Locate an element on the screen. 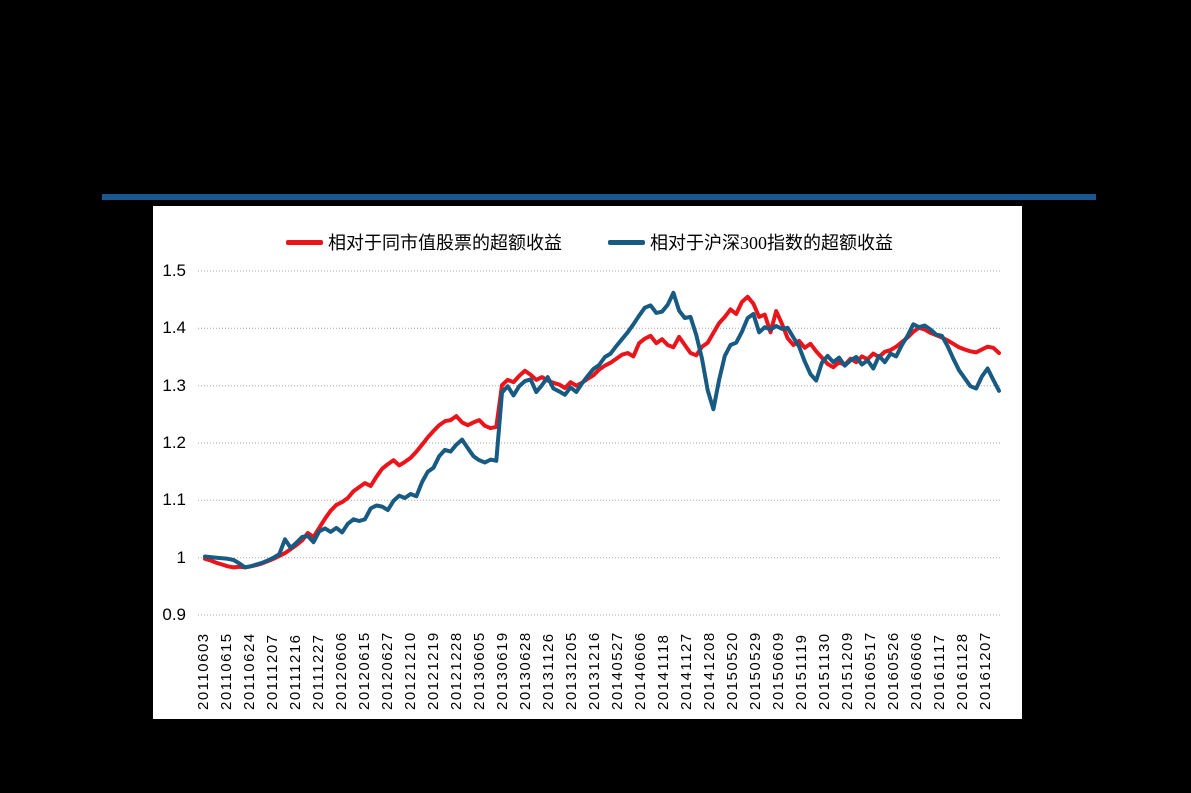  y-tick-label: 1.5 is located at coordinates (174, 270).